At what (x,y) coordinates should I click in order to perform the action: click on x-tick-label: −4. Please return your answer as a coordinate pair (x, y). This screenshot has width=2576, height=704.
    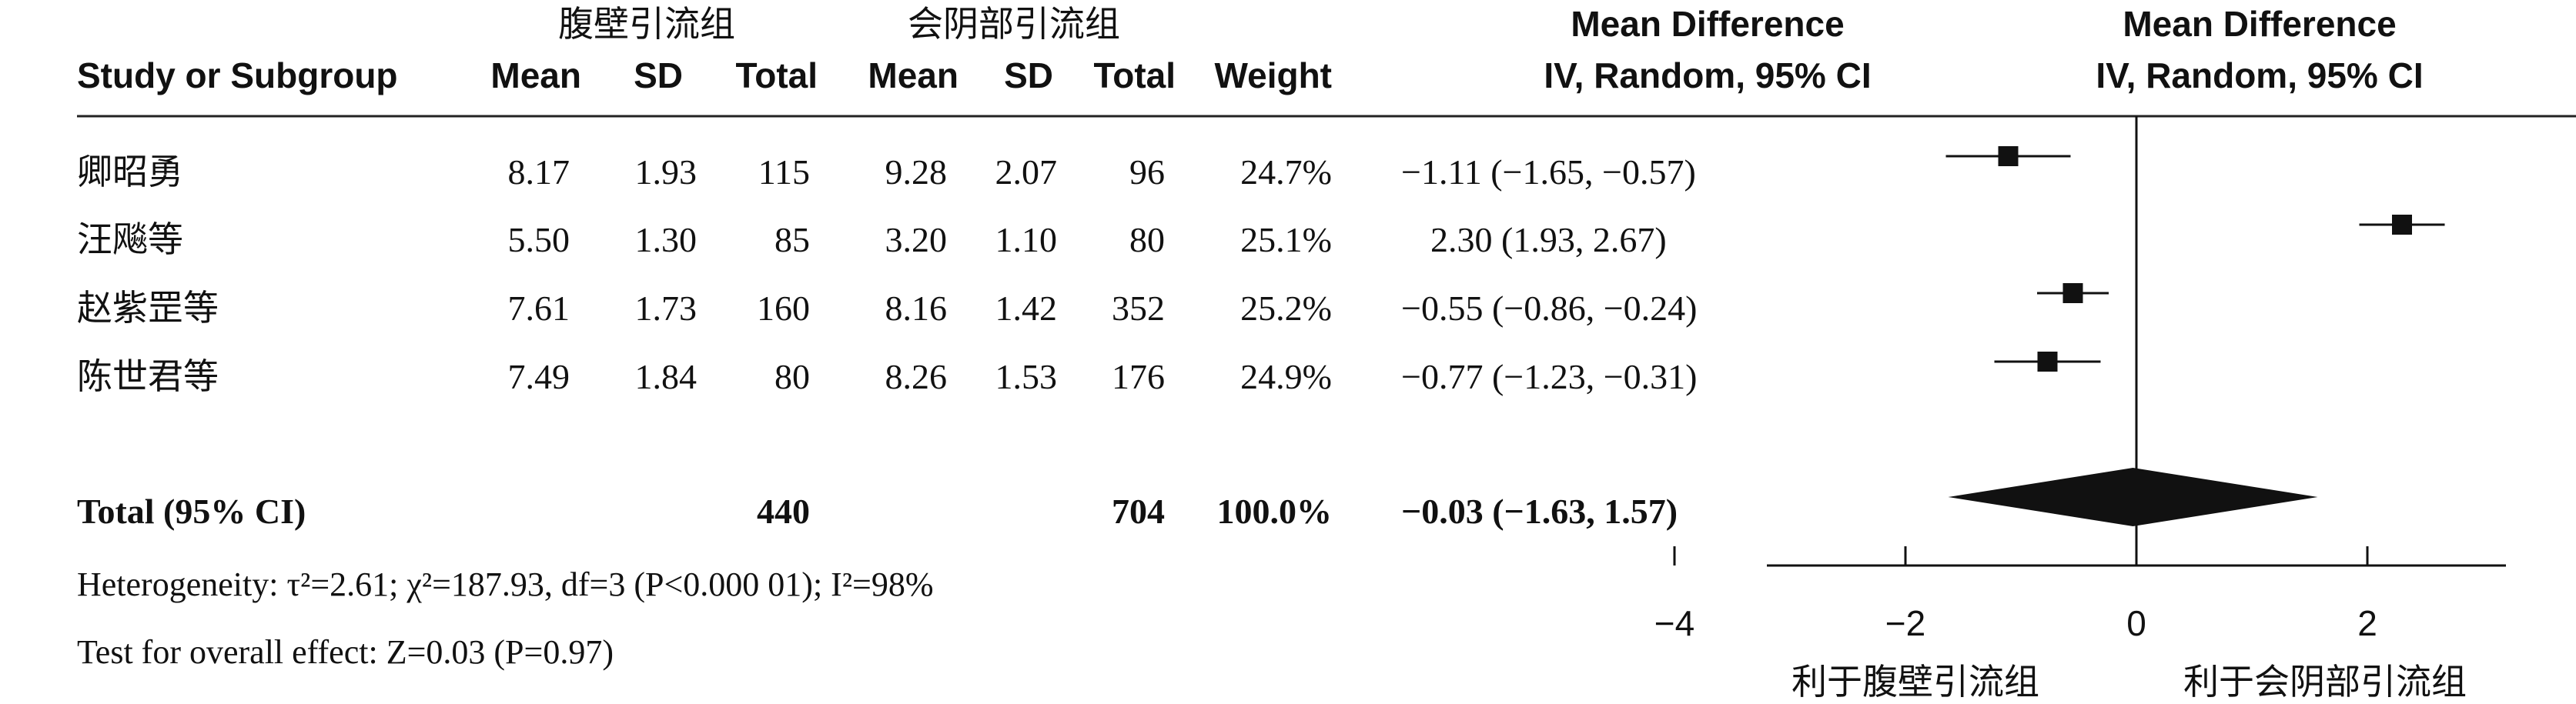
    Looking at the image, I should click on (1674, 623).